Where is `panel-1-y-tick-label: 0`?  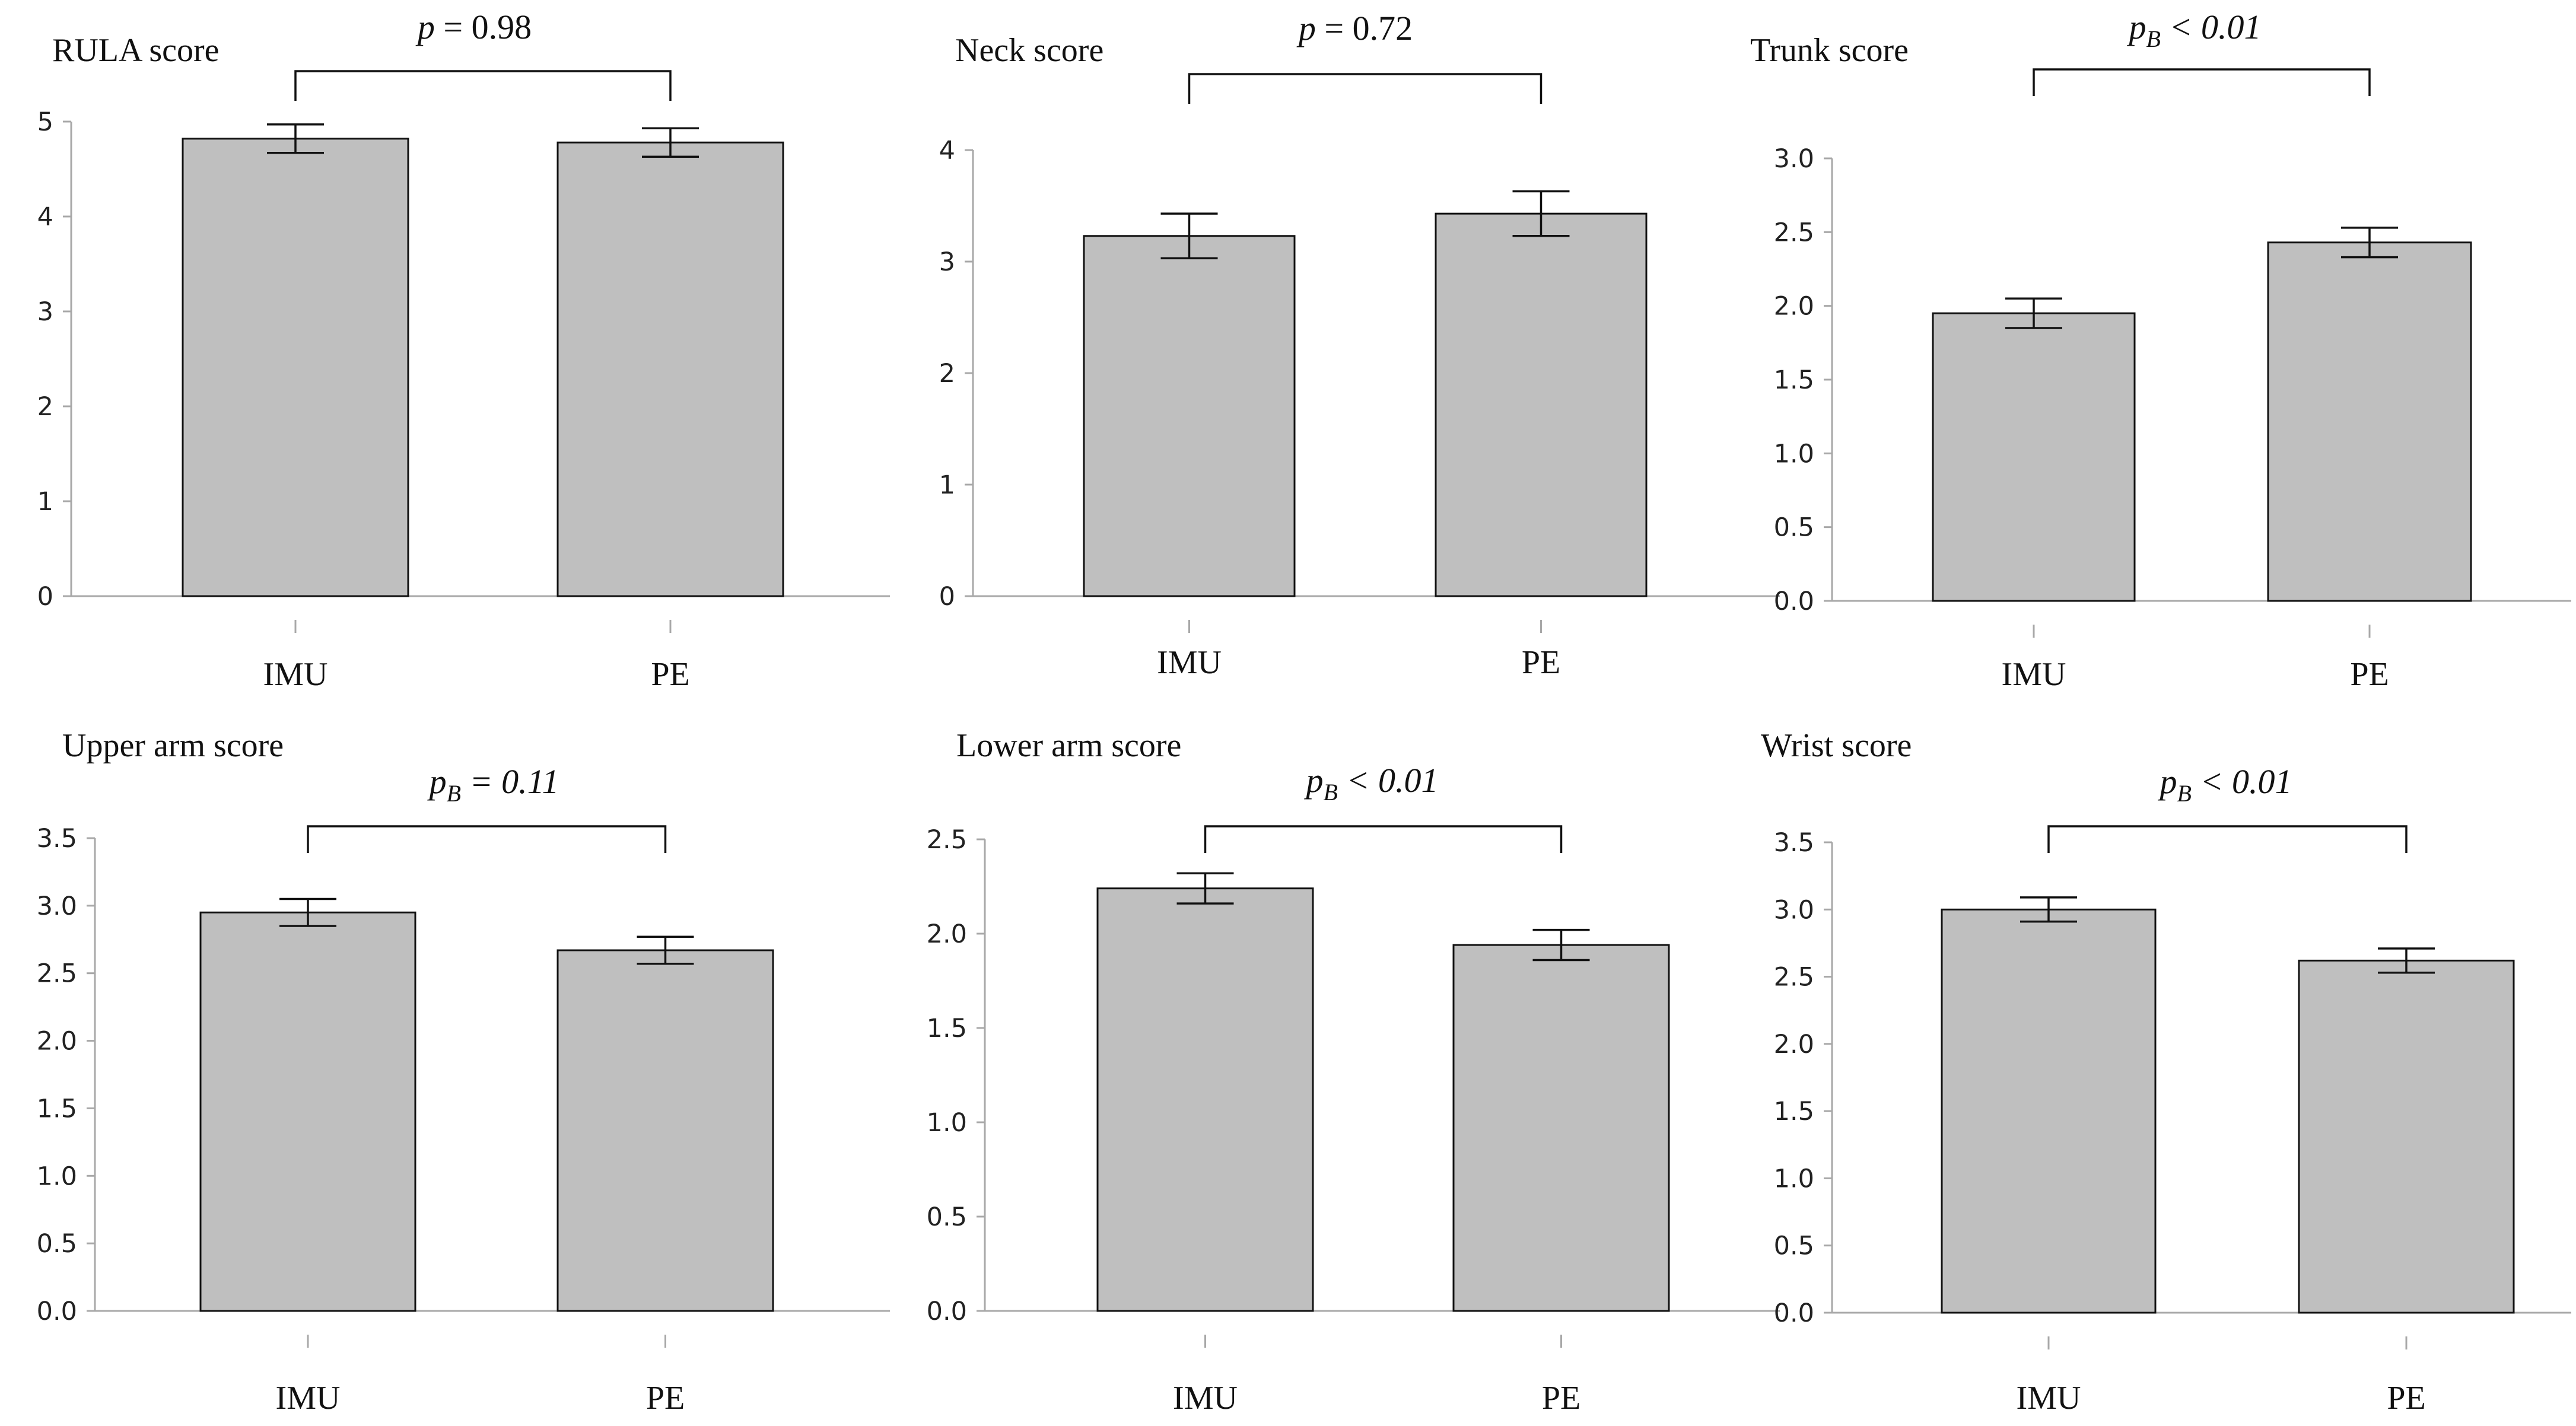
panel-1-y-tick-label: 0 is located at coordinates (45, 597).